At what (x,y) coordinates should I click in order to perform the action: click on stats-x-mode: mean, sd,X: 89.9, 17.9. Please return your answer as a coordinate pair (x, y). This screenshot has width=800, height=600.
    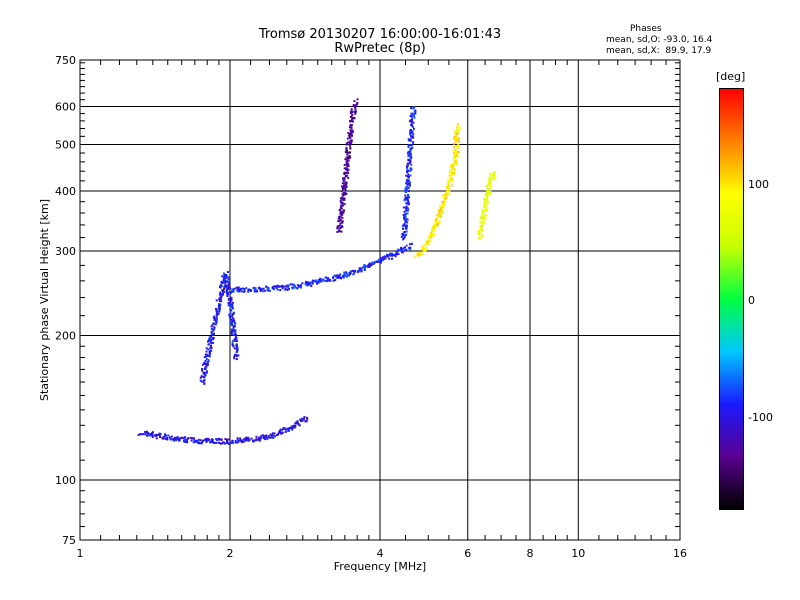
    Looking at the image, I should click on (659, 51).